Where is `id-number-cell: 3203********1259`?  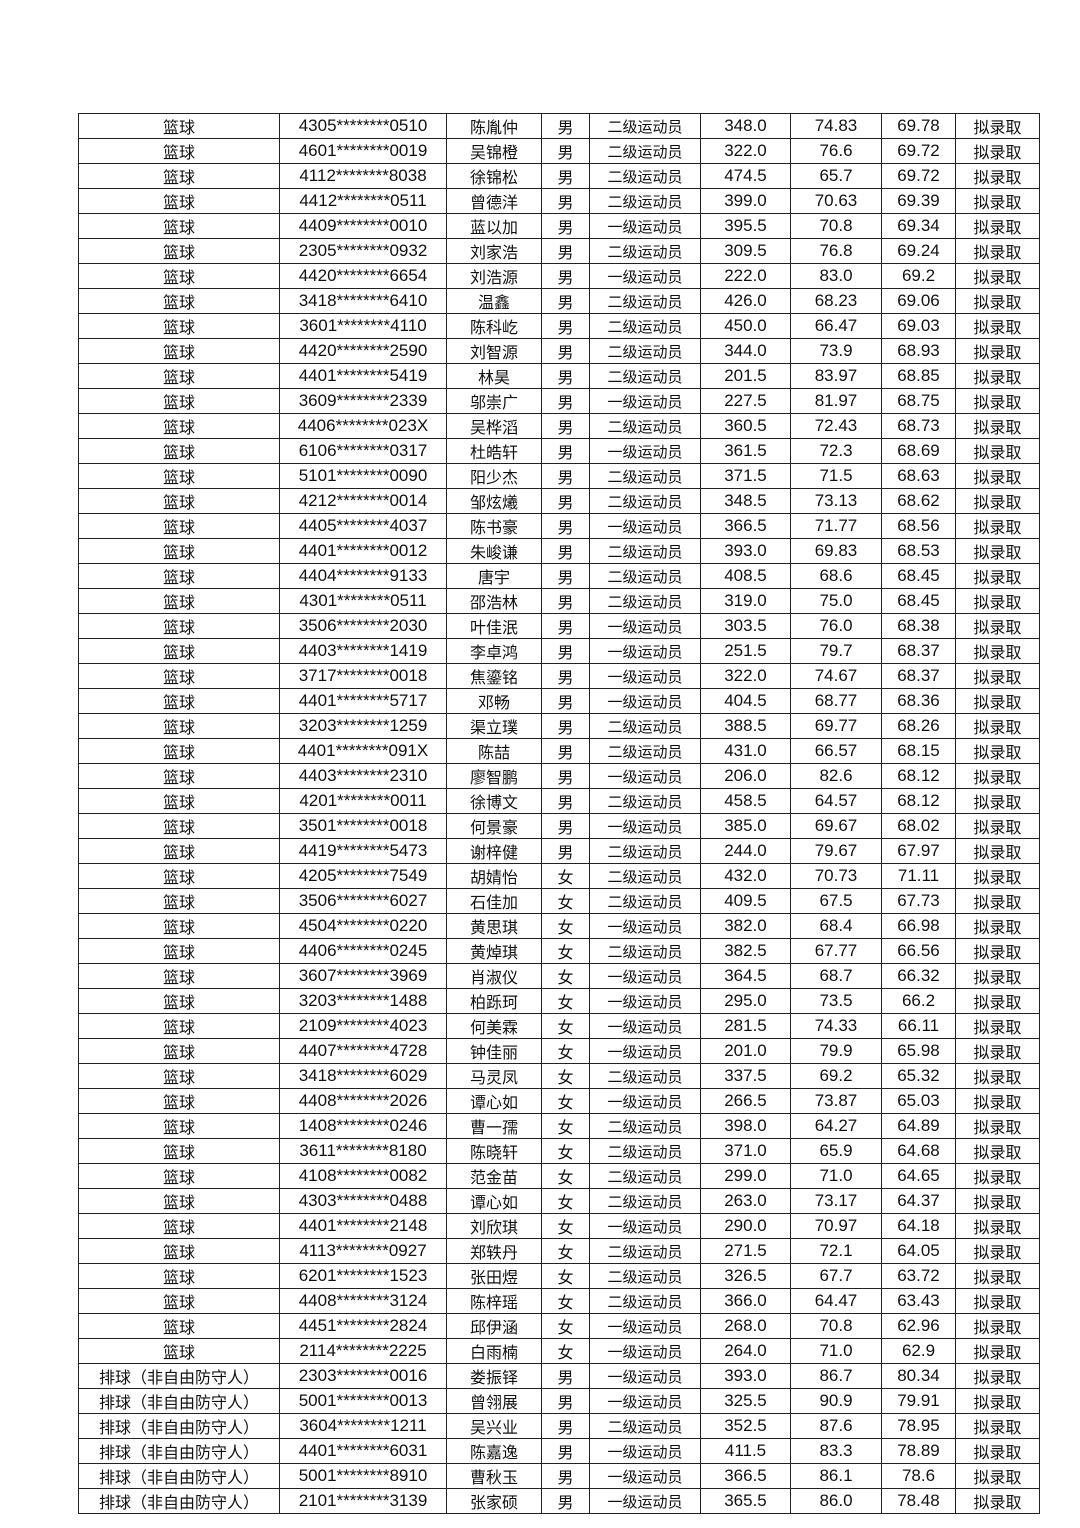 id-number-cell: 3203********1259 is located at coordinates (363, 726).